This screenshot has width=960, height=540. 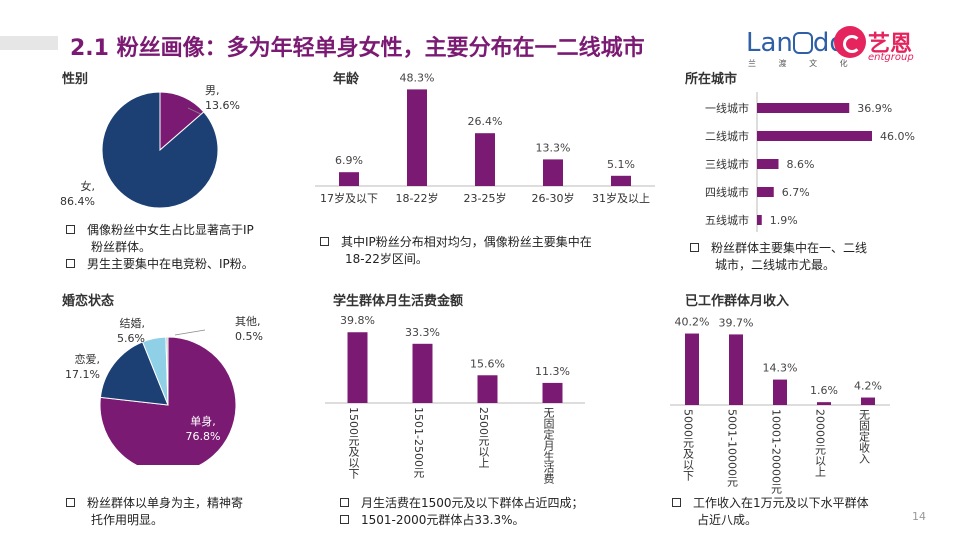 What do you see at coordinates (775, 265) in the screenshot?
I see `bullet-text-cont: 城市，二线城市尤最。` at bounding box center [775, 265].